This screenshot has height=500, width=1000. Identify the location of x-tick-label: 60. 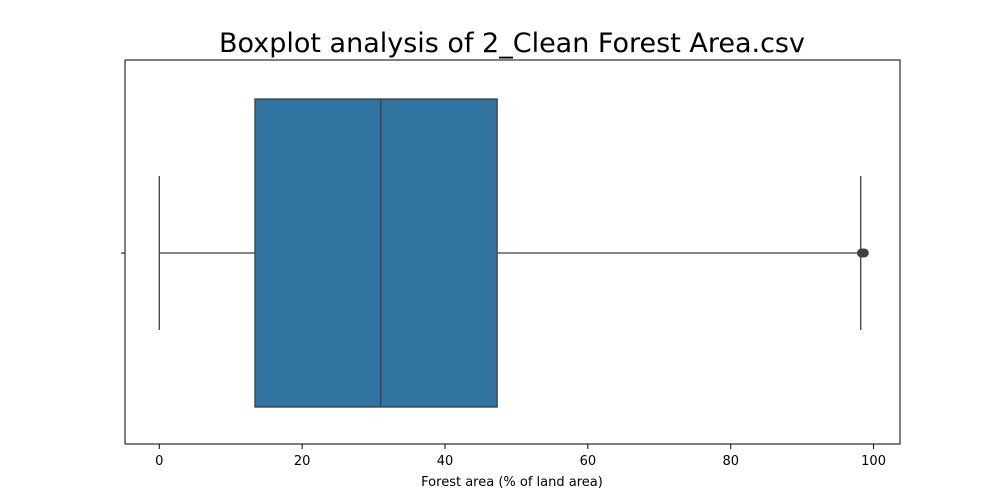
(588, 461).